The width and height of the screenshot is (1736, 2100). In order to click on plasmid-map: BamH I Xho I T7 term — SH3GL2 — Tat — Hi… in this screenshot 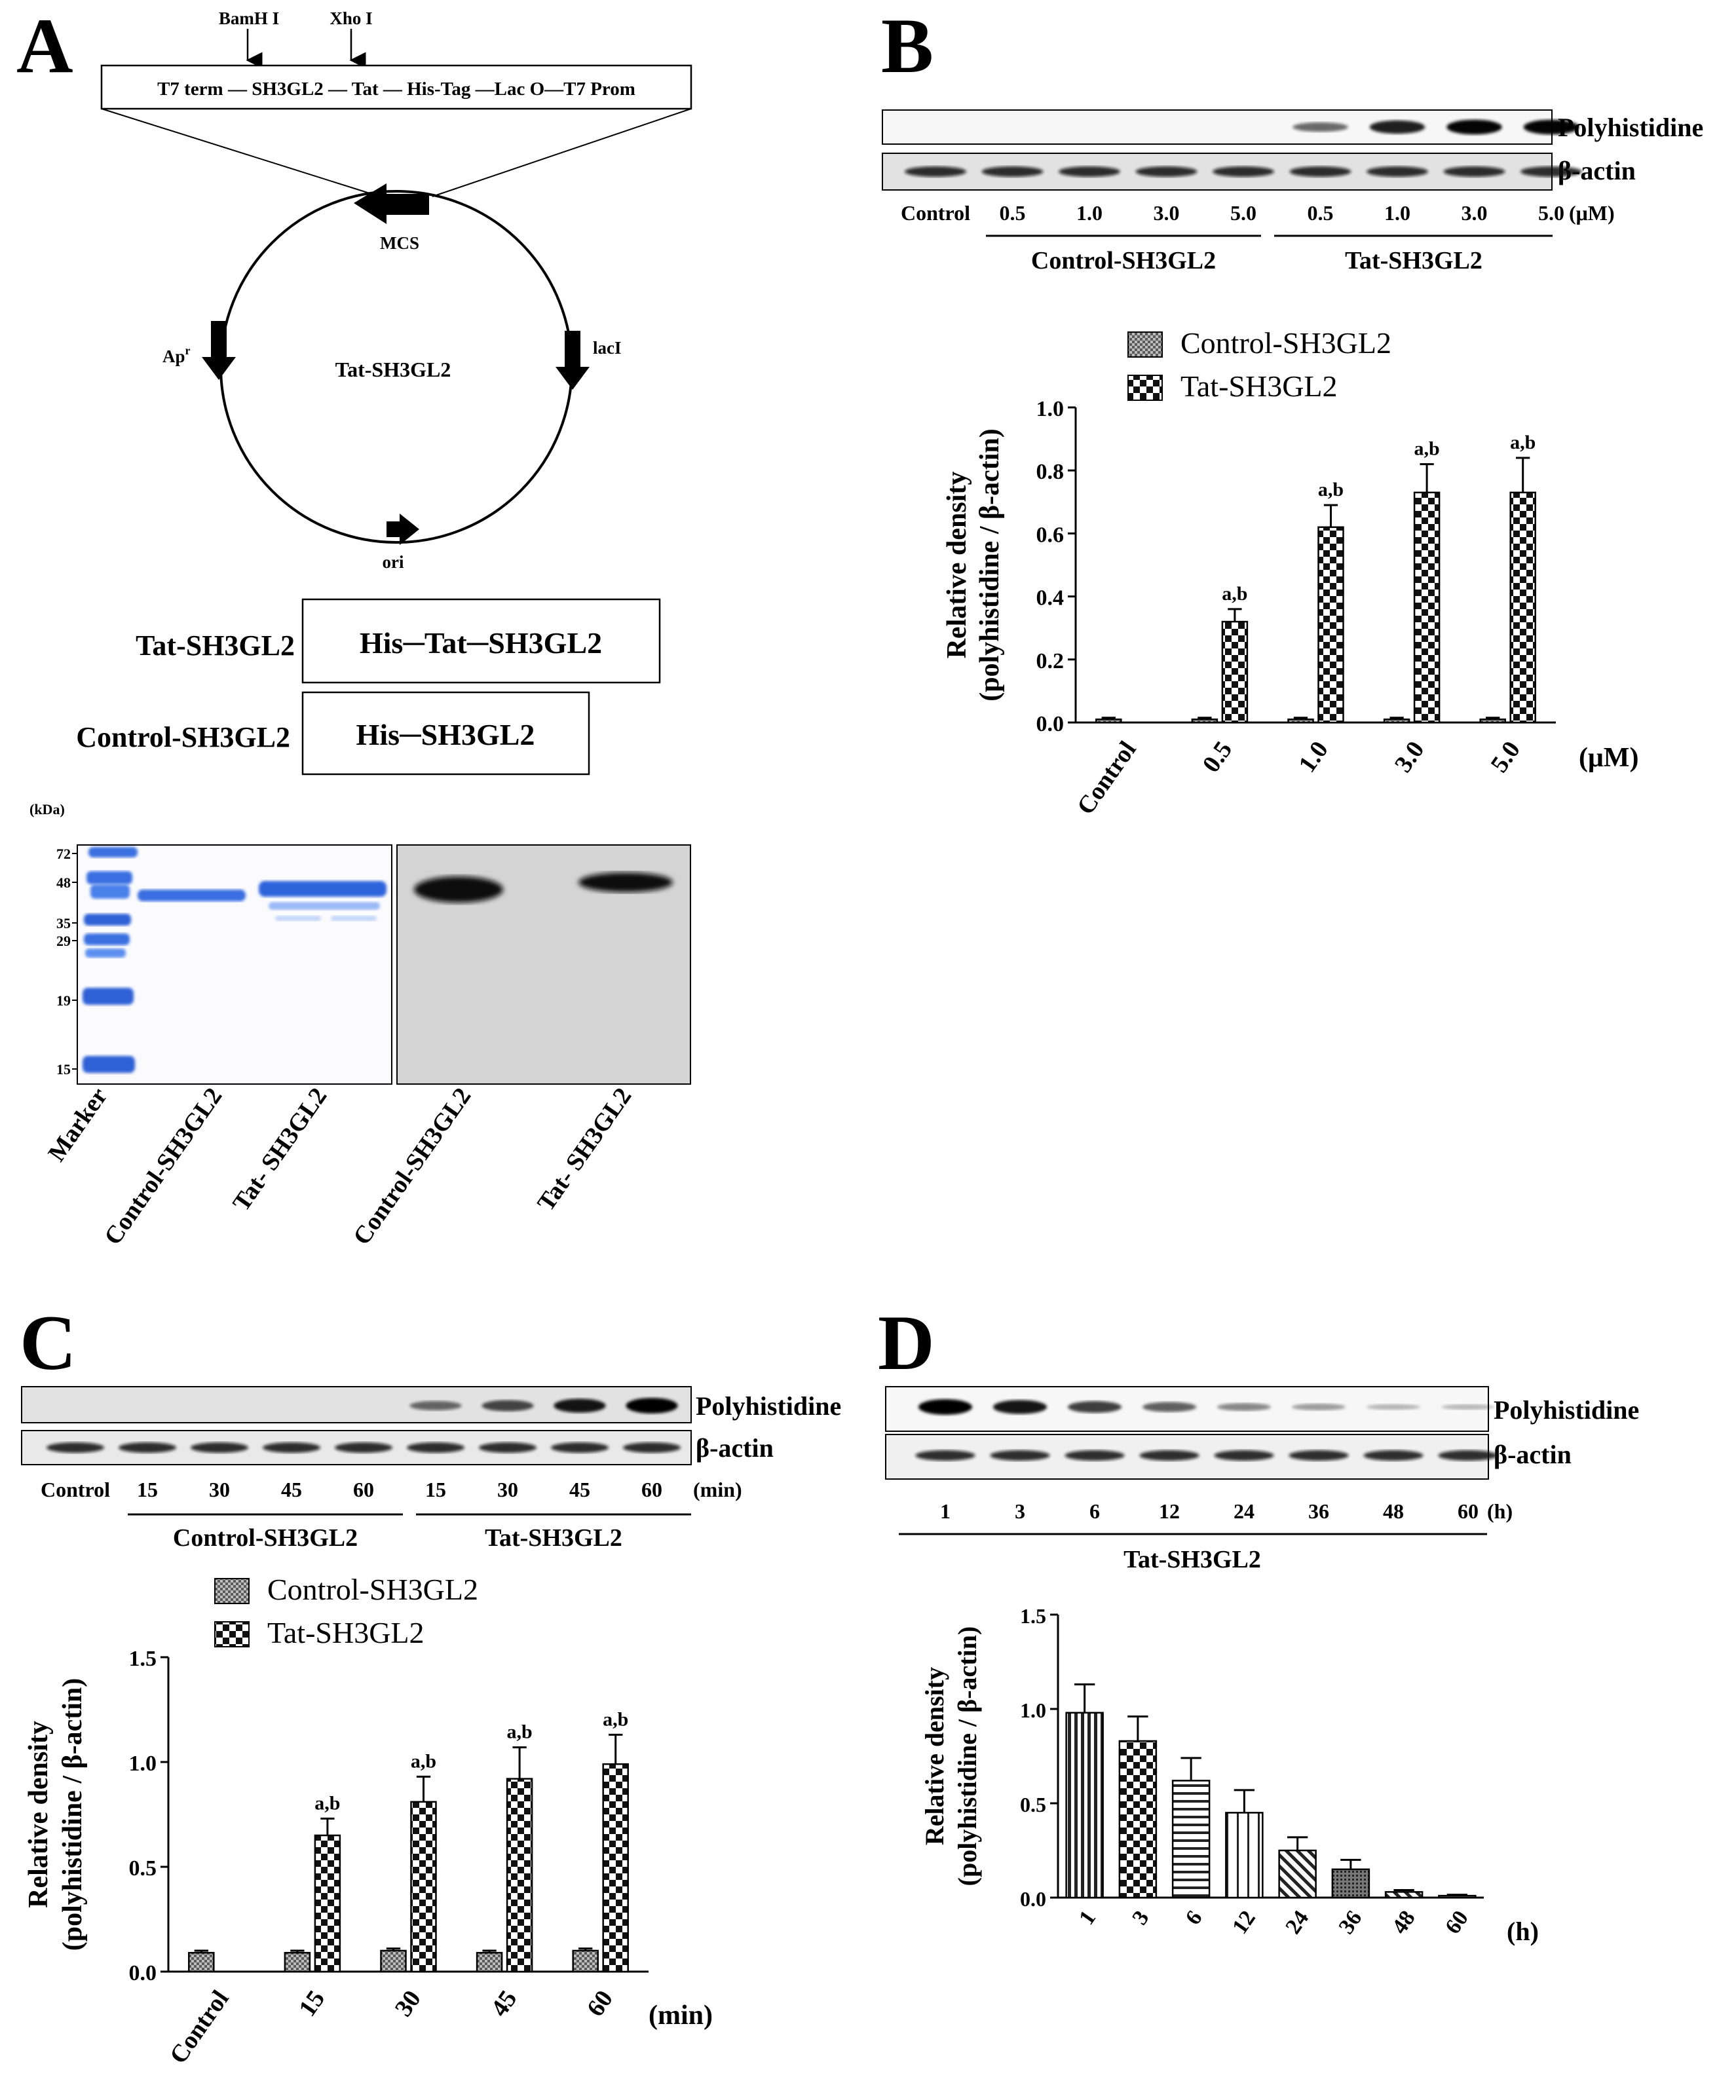, I will do `click(396, 290)`.